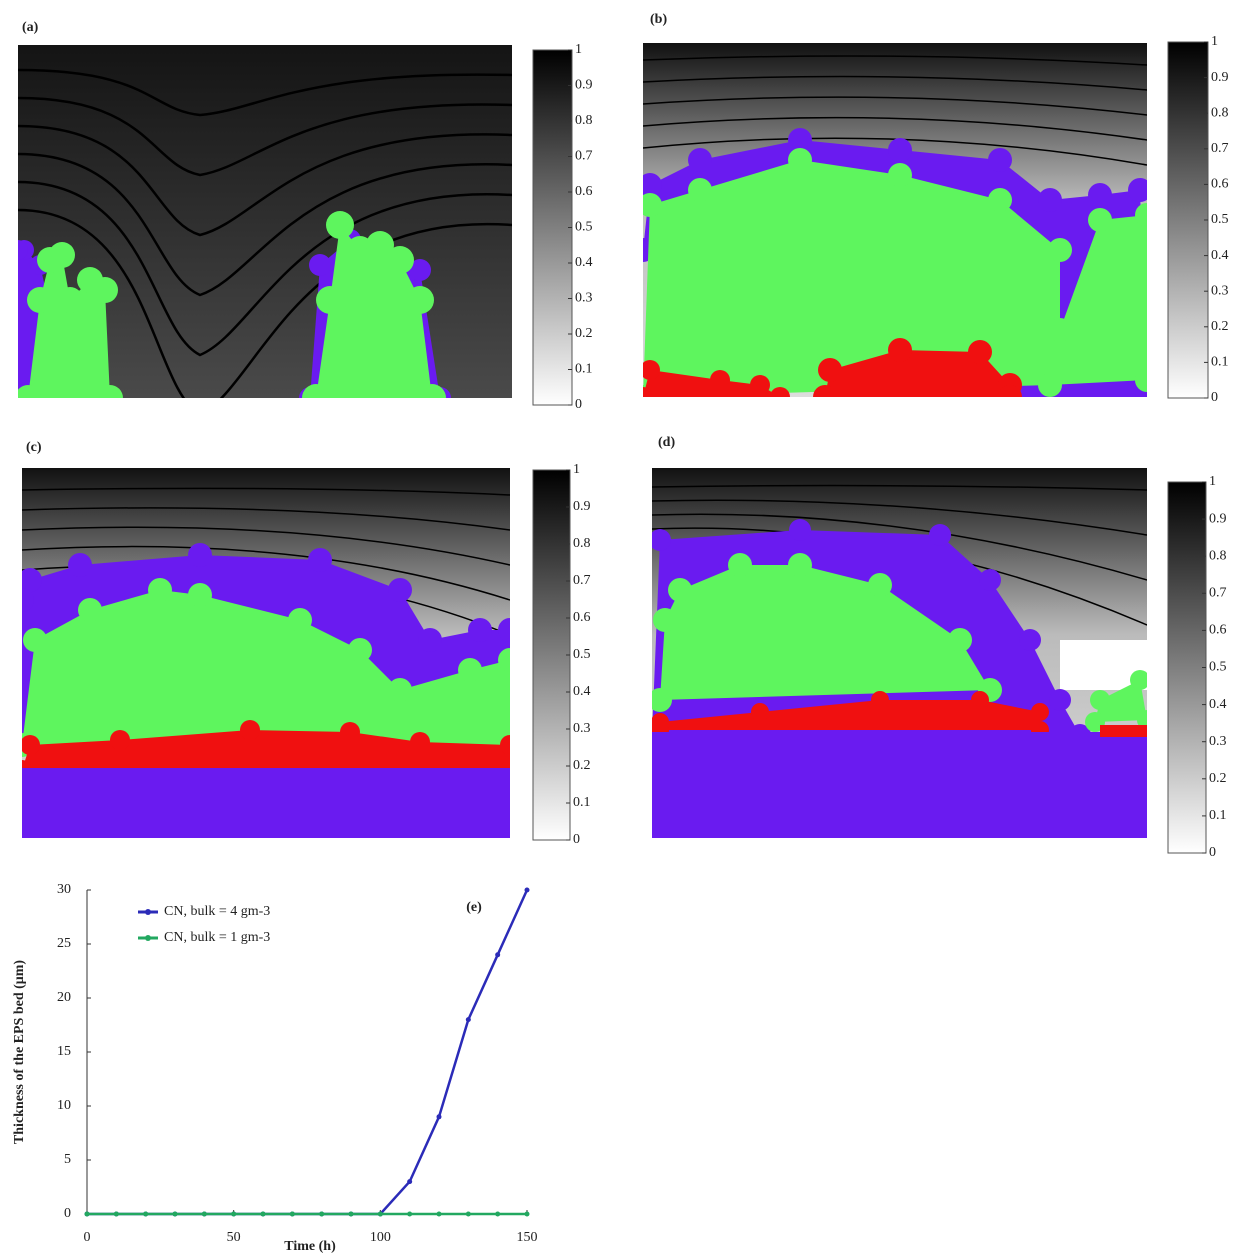 The image size is (1244, 1258). Describe the element at coordinates (1220, 362) in the screenshot. I see `colorbar-tick-label: 0.1` at that location.